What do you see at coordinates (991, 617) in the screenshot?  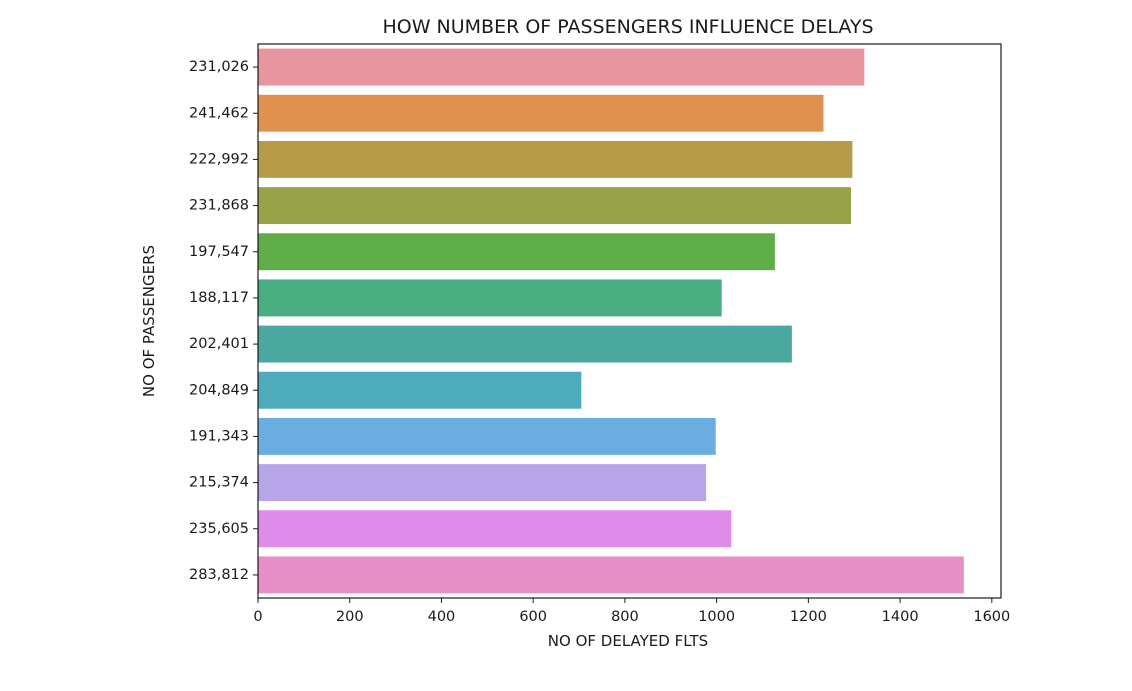 I see `x-tick-label: 1600` at bounding box center [991, 617].